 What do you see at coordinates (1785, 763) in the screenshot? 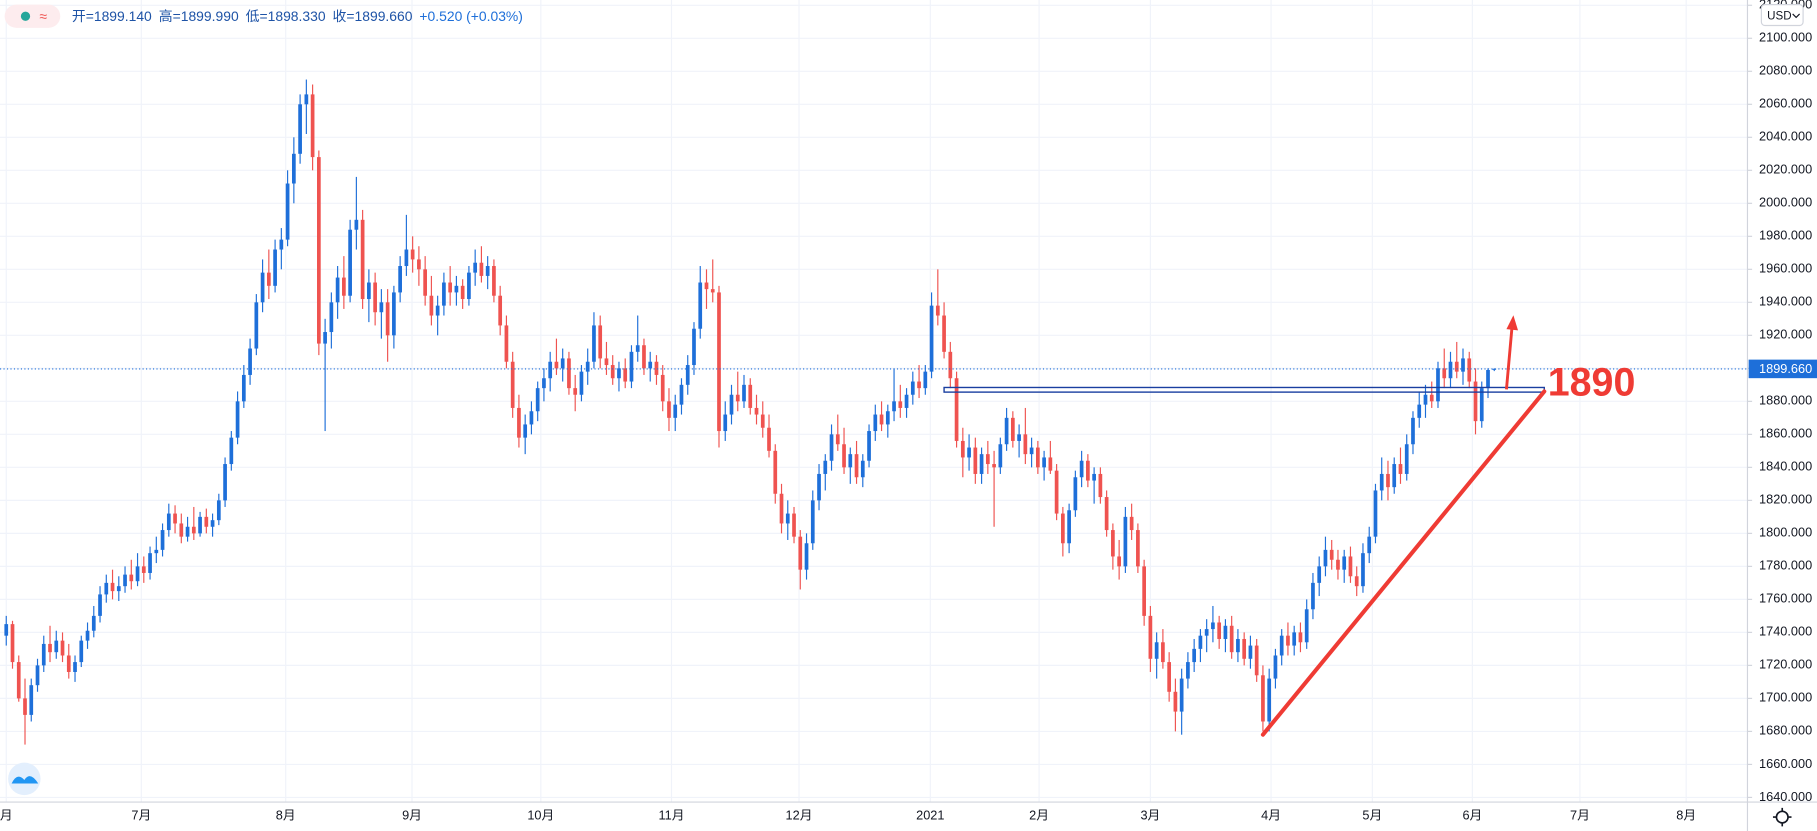
I see `y-tick-label: 1660.000` at bounding box center [1785, 763].